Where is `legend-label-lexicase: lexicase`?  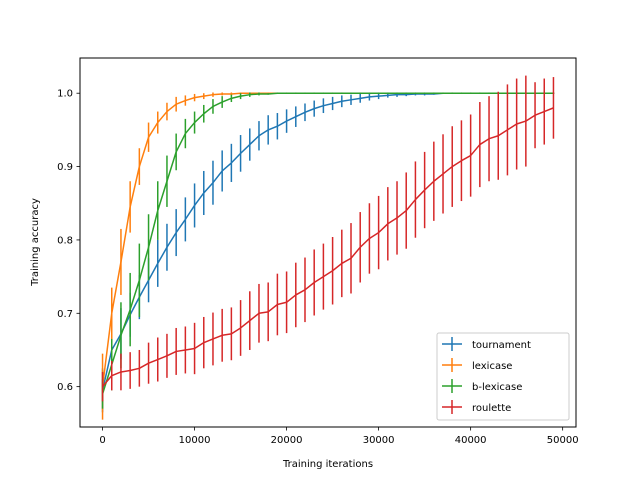 legend-label-lexicase: lexicase is located at coordinates (492, 366).